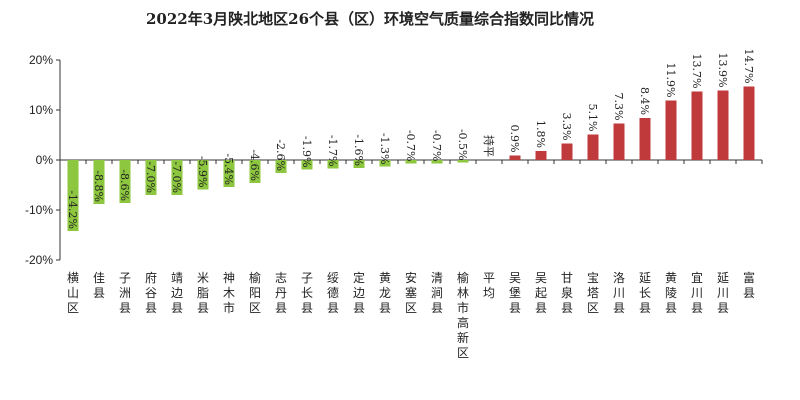  I want to click on data-label: 13.7%, so click(696, 71).